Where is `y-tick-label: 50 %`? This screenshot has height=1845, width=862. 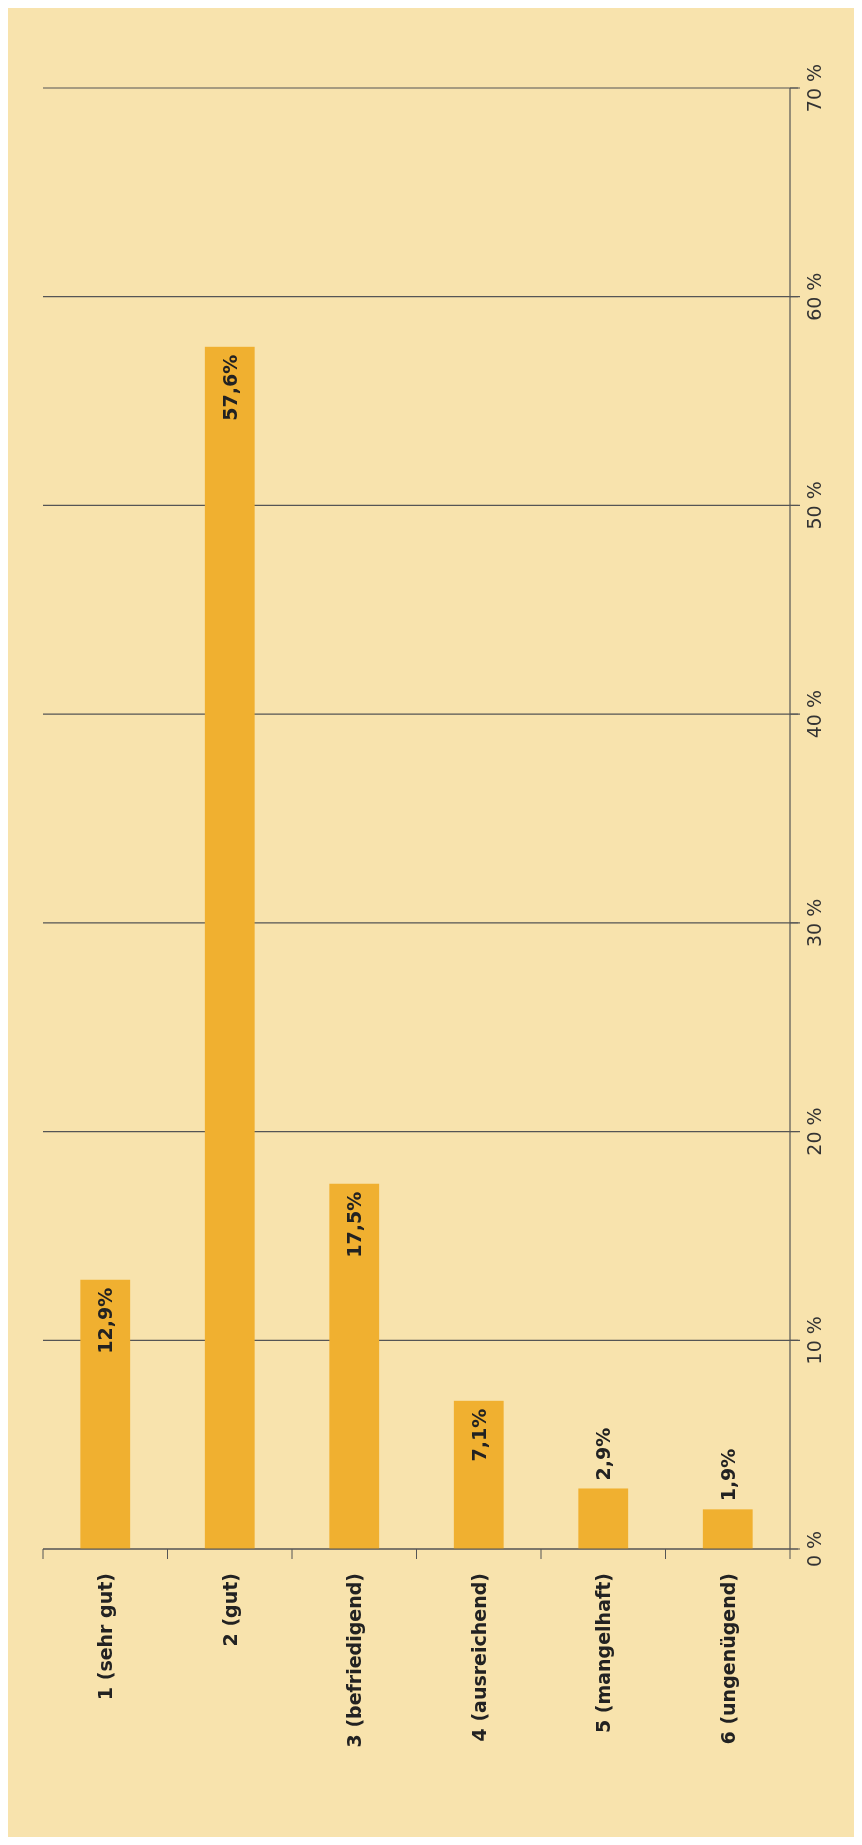
y-tick-label: 50 % is located at coordinates (814, 505).